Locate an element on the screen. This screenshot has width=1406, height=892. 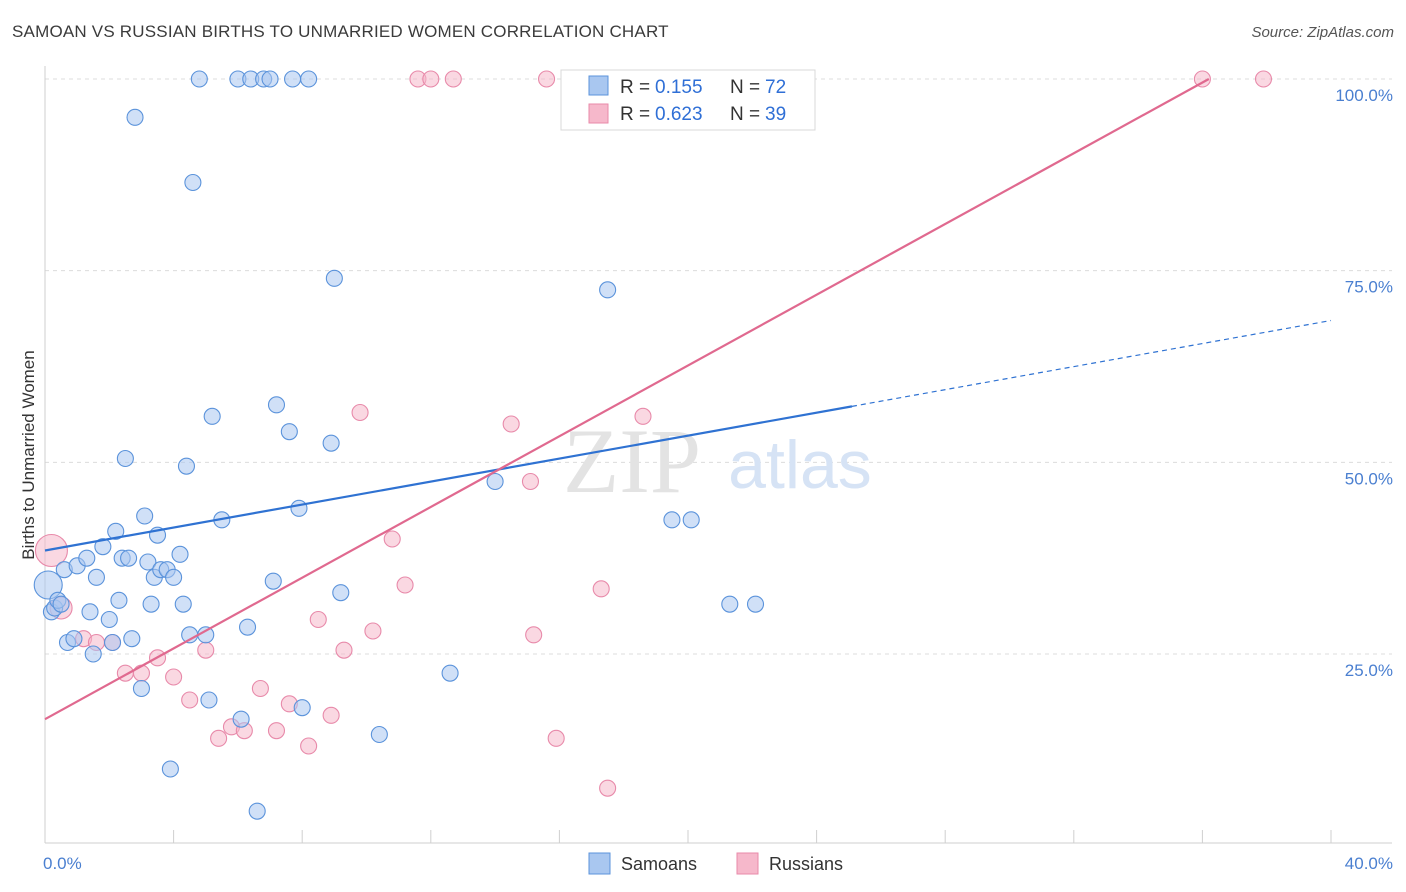
legend-swatch-russians is located at coordinates (598, 113).